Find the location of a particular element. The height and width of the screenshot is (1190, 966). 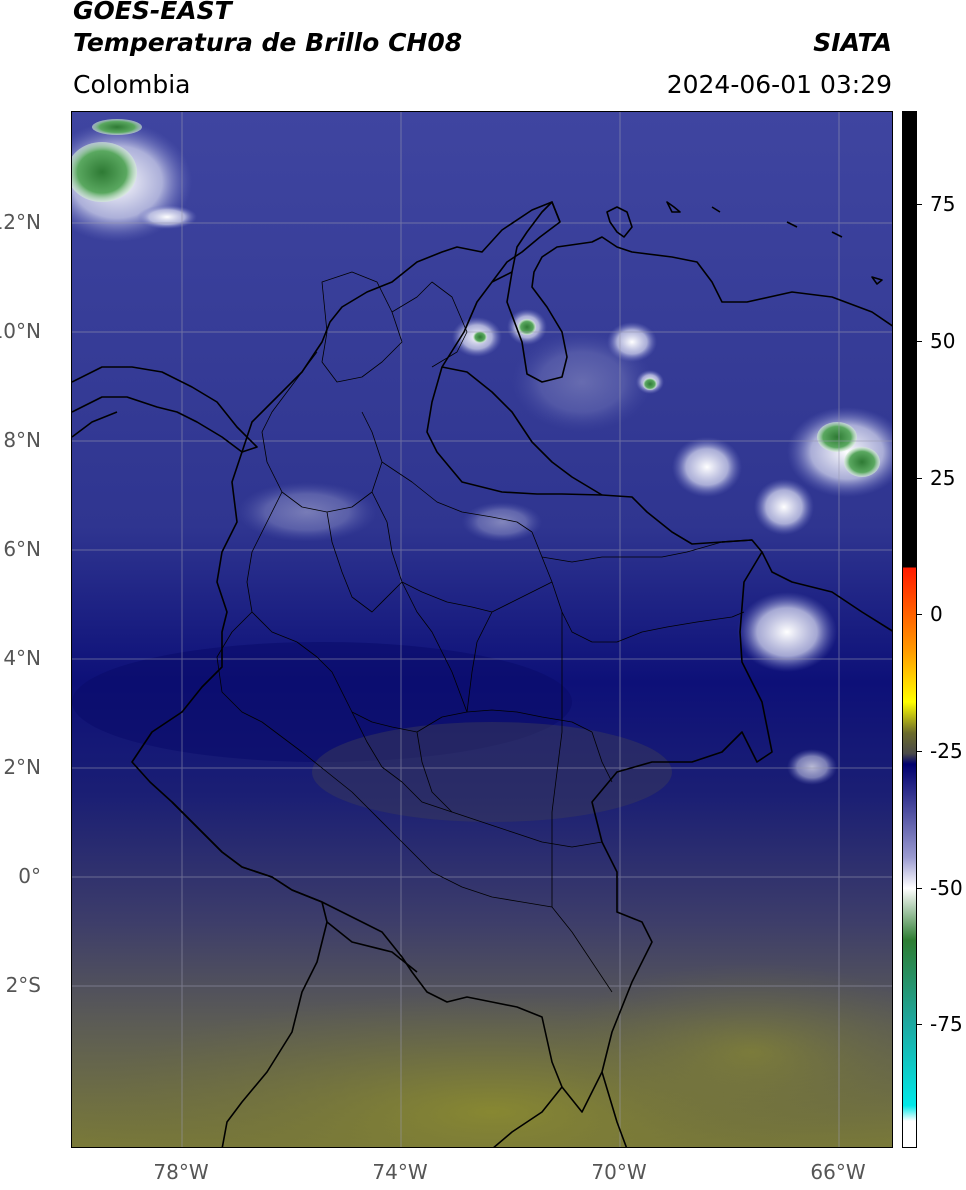

colorbar-label-0: 0 is located at coordinates (936, 614).